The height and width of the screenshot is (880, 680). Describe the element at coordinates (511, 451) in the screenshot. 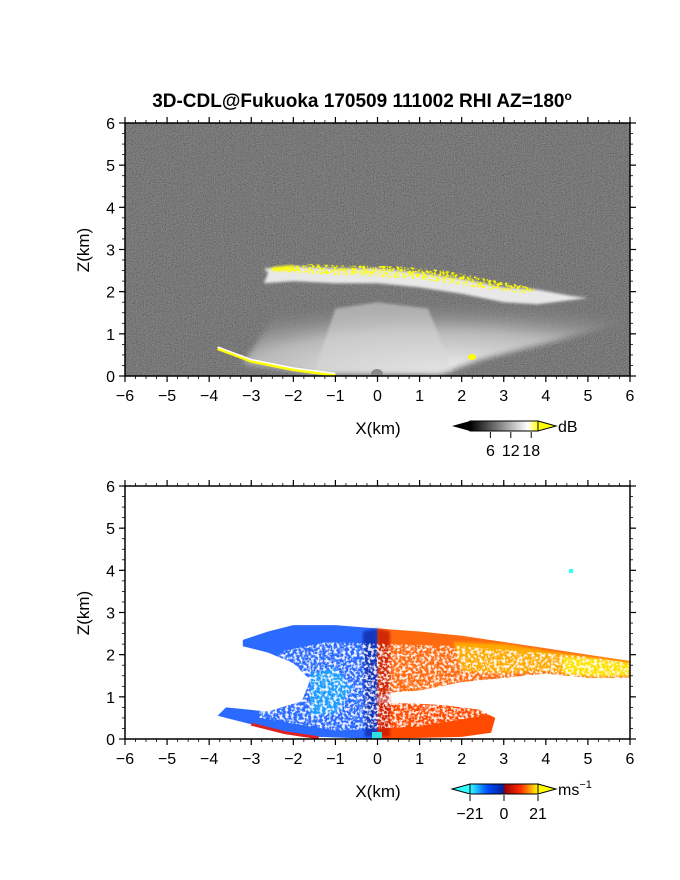

I see `colorbar-tick-label: 12` at that location.